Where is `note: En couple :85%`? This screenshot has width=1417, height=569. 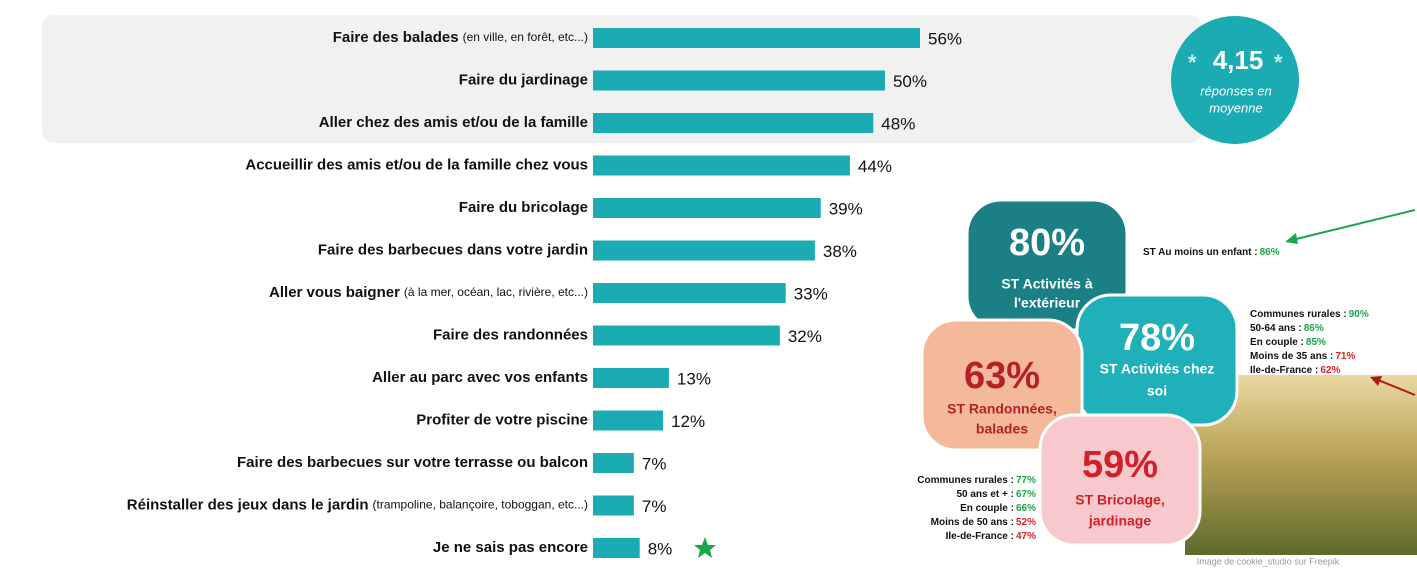 note: En couple :85% is located at coordinates (1288, 342).